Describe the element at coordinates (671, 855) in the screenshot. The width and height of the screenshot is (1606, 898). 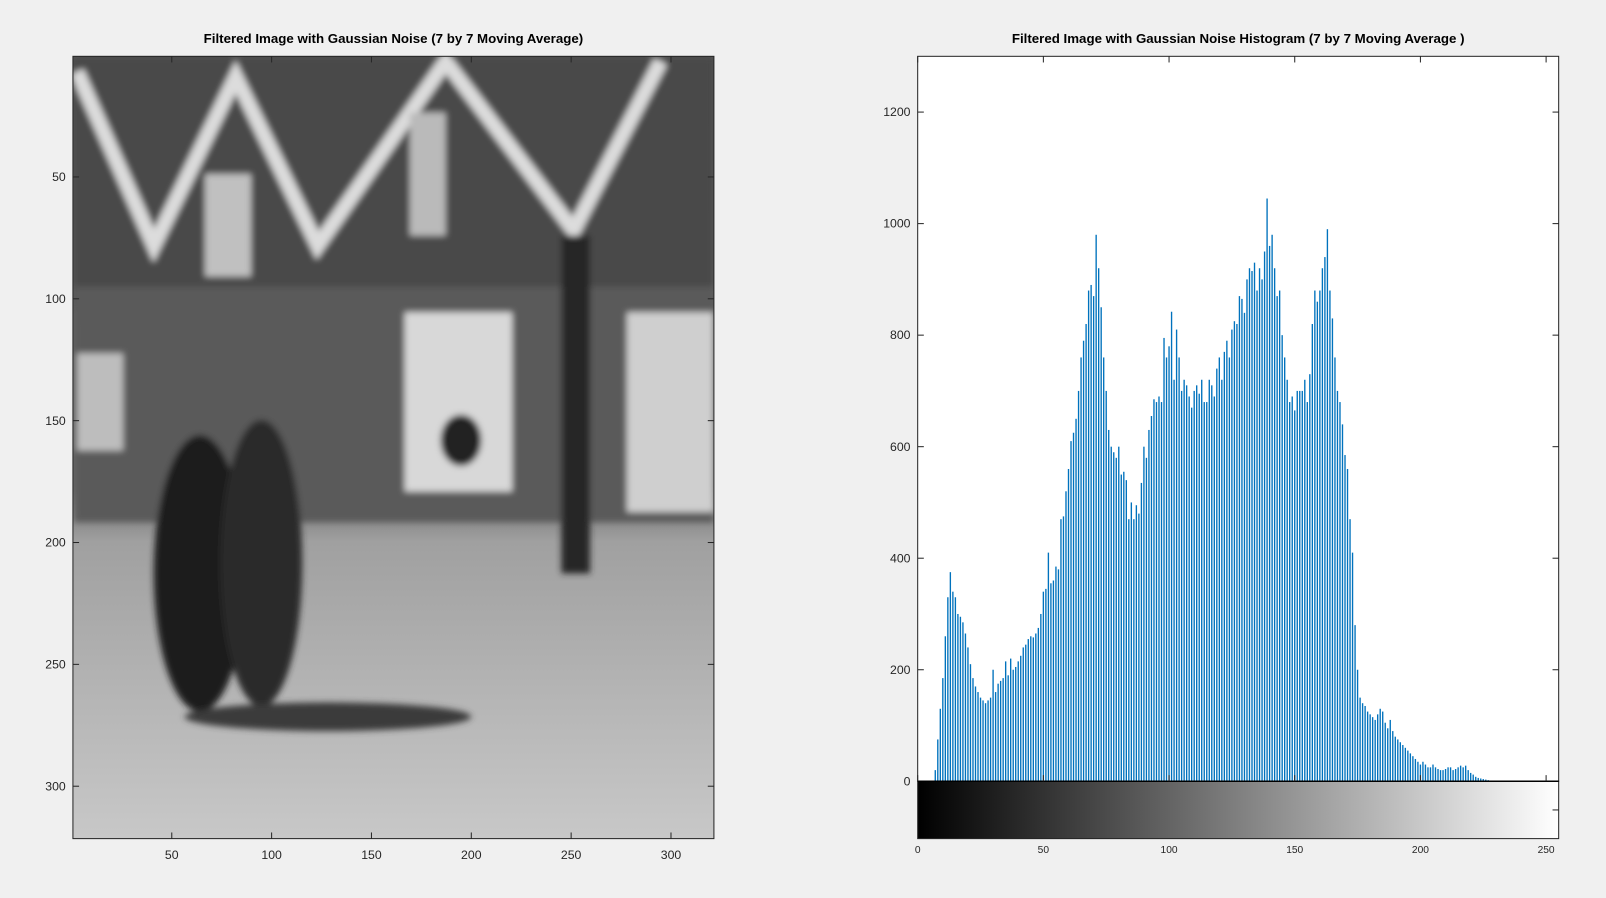
I see `x-tick-label: 300` at that location.